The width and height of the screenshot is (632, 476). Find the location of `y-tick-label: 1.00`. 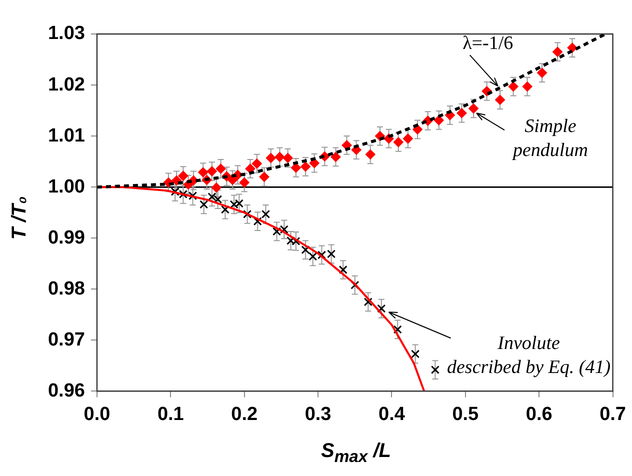

y-tick-label: 1.00 is located at coordinates (66, 187).